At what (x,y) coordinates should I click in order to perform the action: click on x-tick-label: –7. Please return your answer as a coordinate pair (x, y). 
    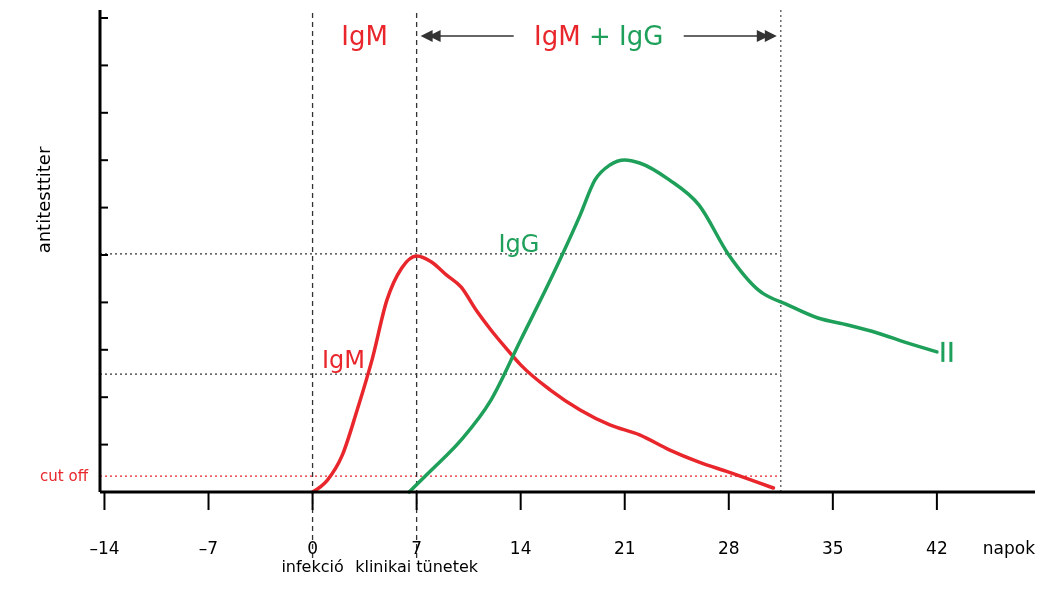
    Looking at the image, I should click on (208, 548).